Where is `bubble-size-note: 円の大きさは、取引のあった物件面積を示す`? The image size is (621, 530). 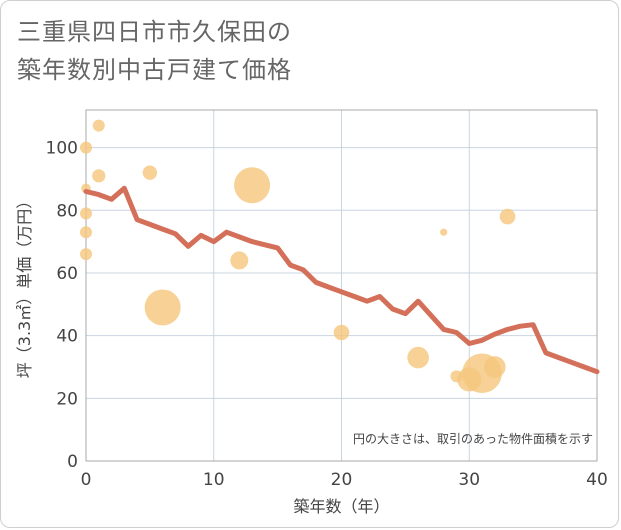
bubble-size-note: 円の大きさは、取引のあった物件面積を示す is located at coordinates (473, 438).